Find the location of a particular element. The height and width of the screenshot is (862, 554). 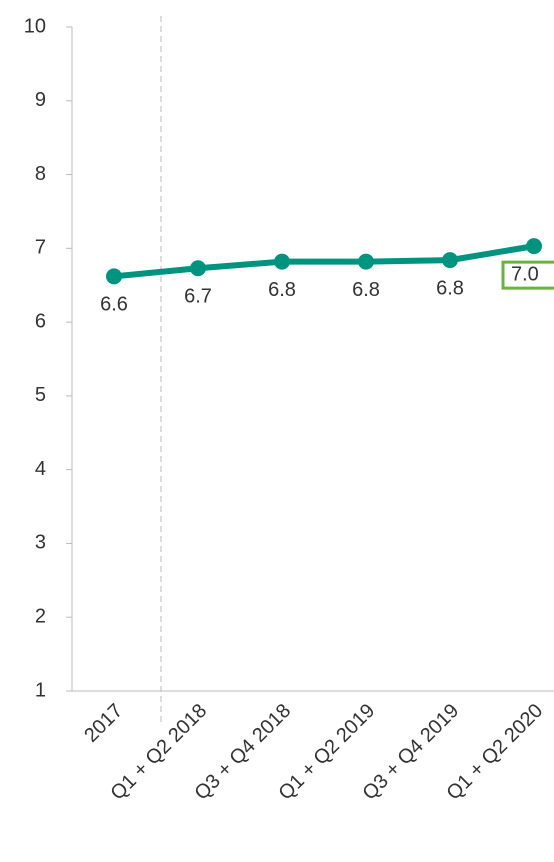

x-tick-label: 2017 is located at coordinates (103, 723).